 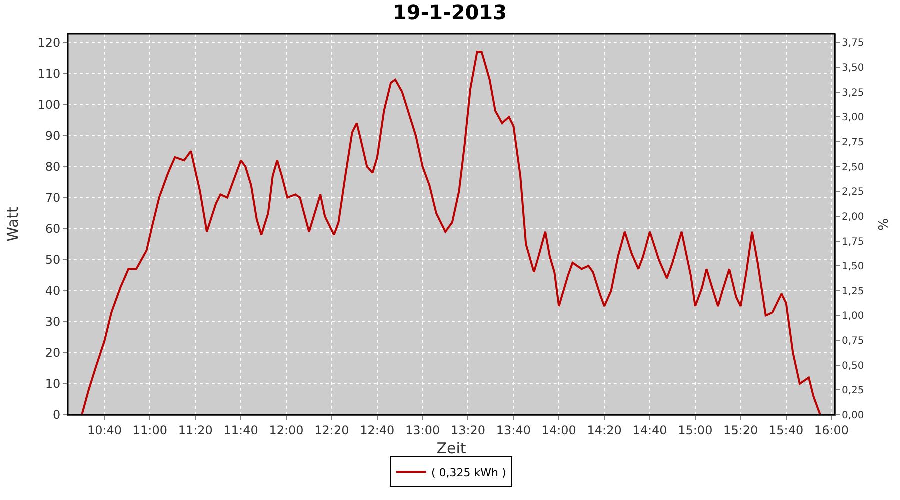 I want to click on y2-tick-label: 0,00, so click(x=853, y=416).